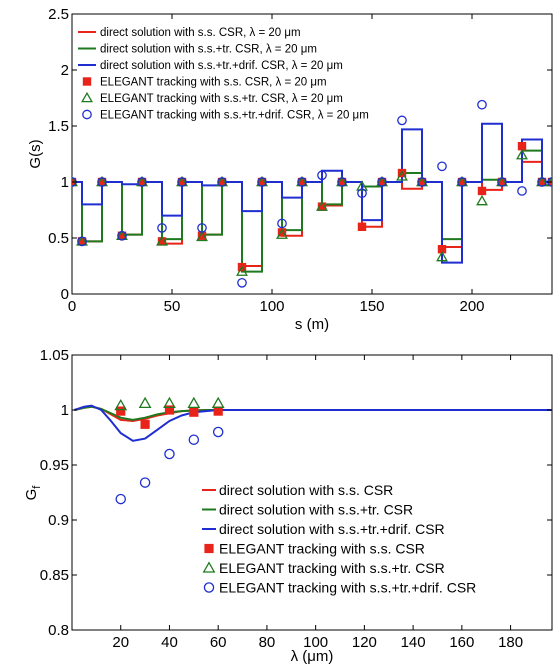 The width and height of the screenshot is (554, 664). I want to click on y-tick-label: 0.8, so click(58, 630).